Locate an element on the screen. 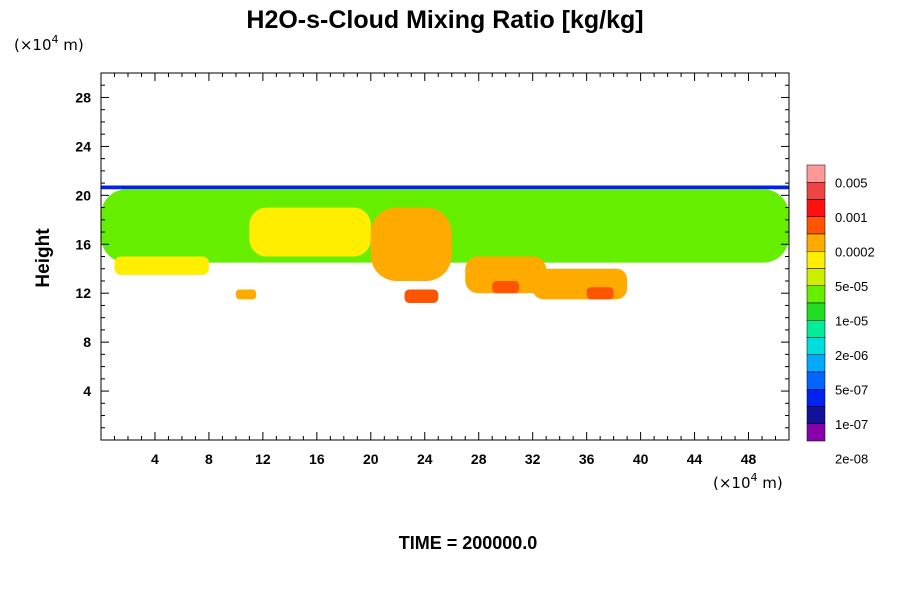  colorbar-label: 0.0002 is located at coordinates (855, 251).